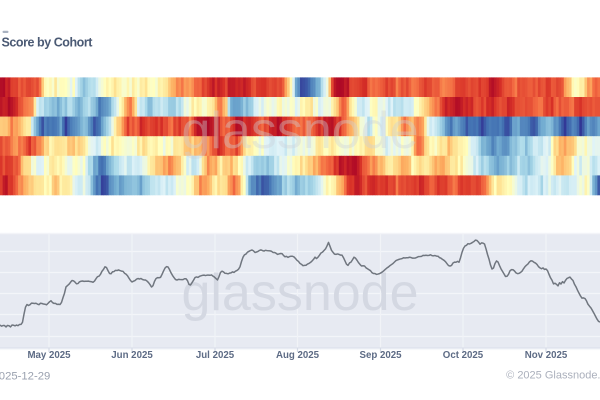 The image size is (600, 400). What do you see at coordinates (553, 376) in the screenshot?
I see `svg-text: © 2025 Glassnode.` at bounding box center [553, 376].